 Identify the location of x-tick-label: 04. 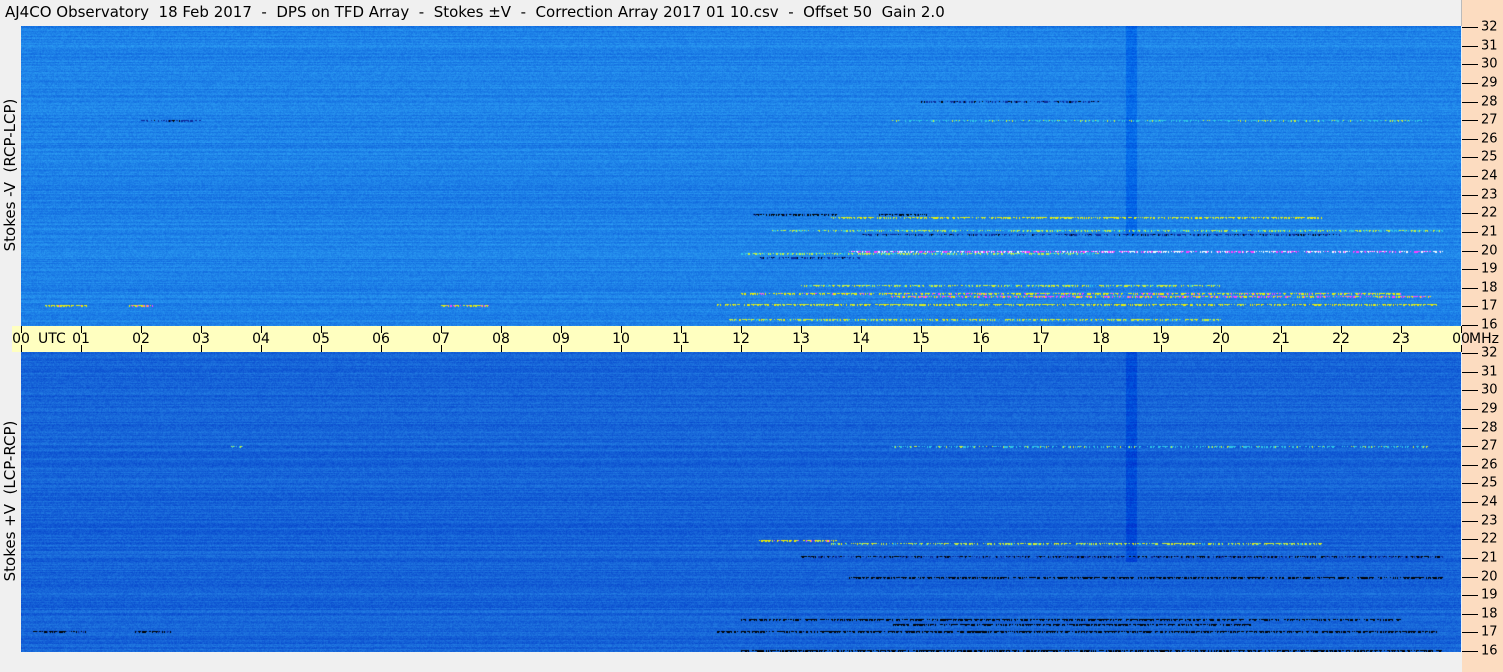
(261, 339).